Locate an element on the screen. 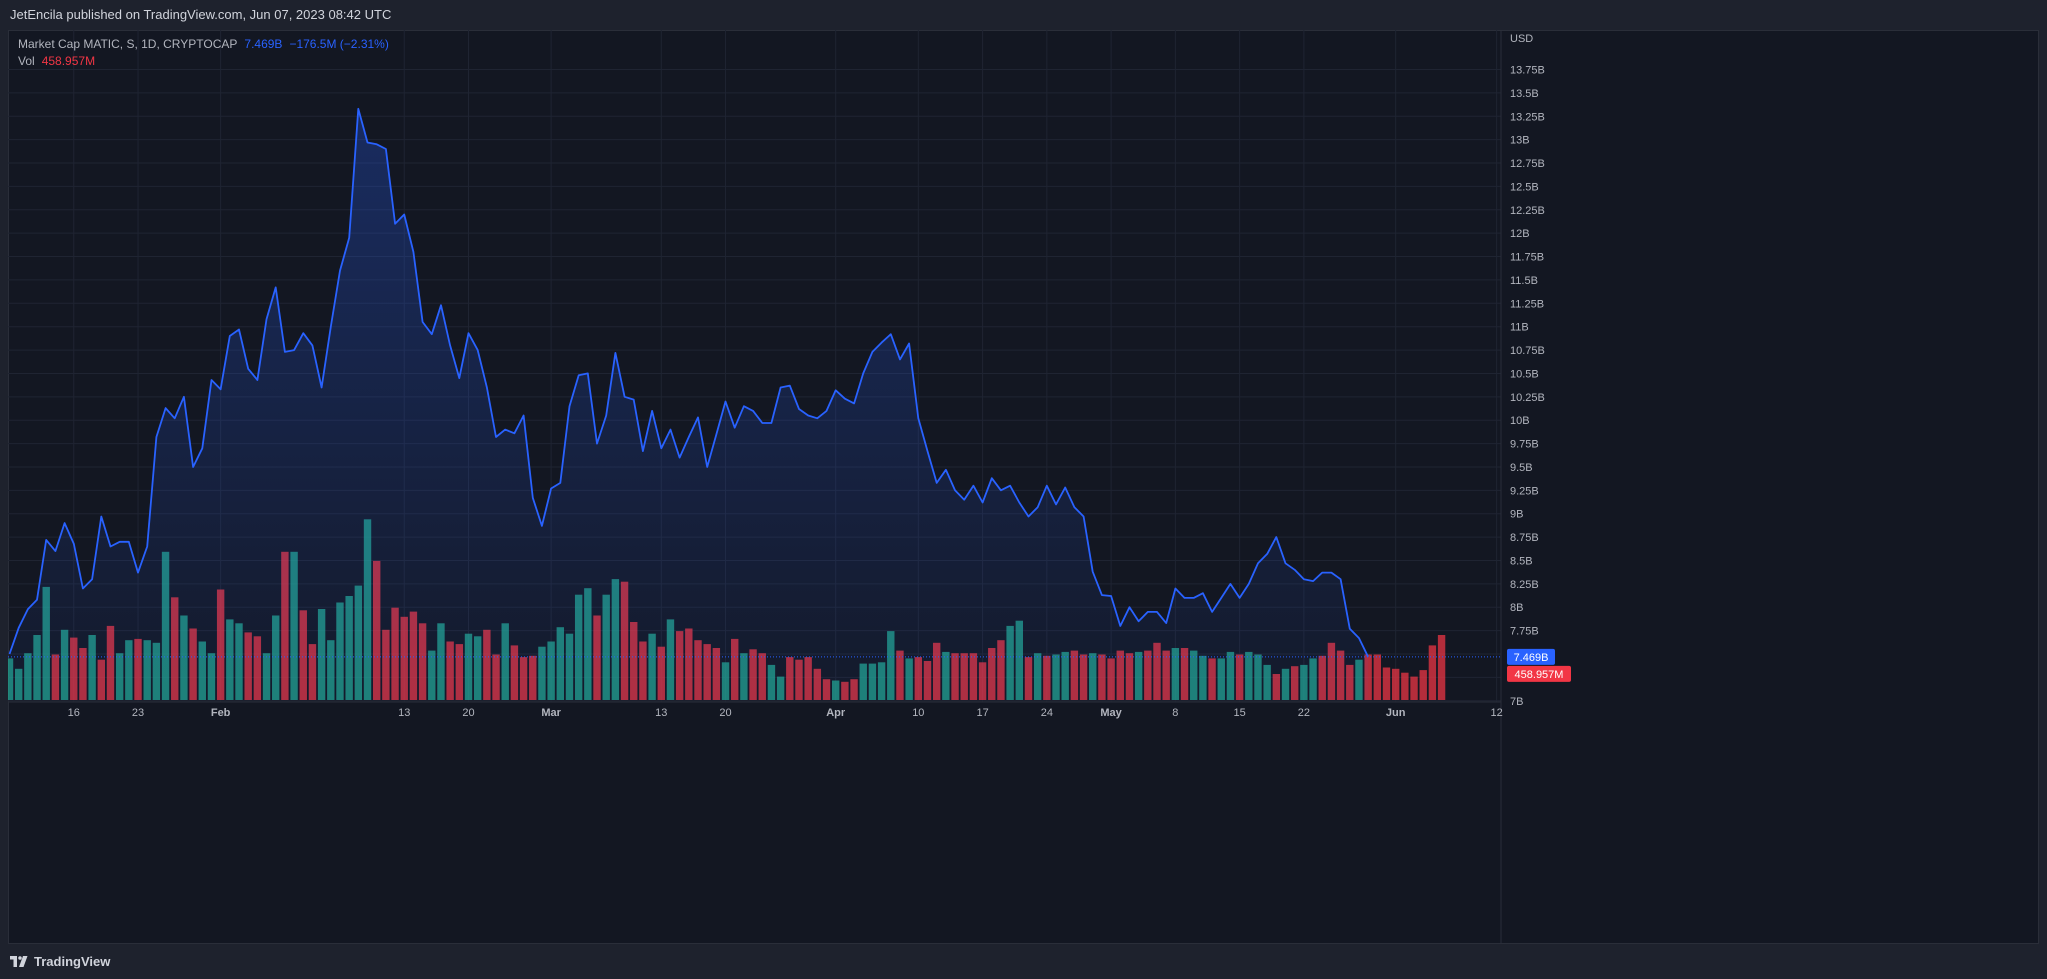  legend-vol-label: Vol is located at coordinates (26, 61).